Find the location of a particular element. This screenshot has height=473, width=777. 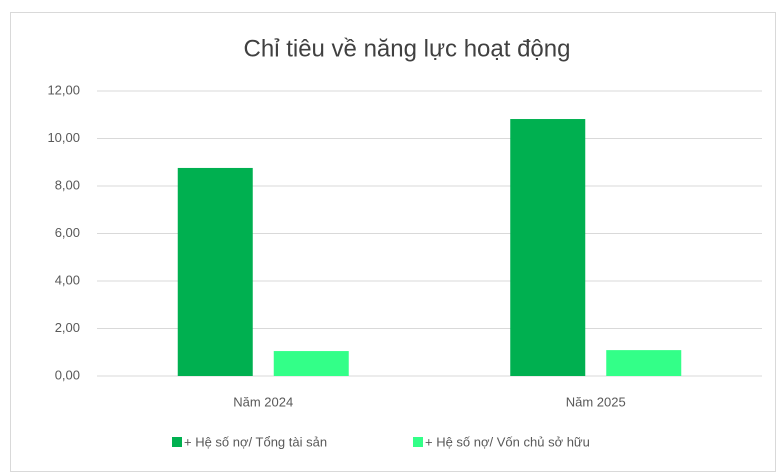

x-tick-label: Năm 2025 is located at coordinates (596, 401).